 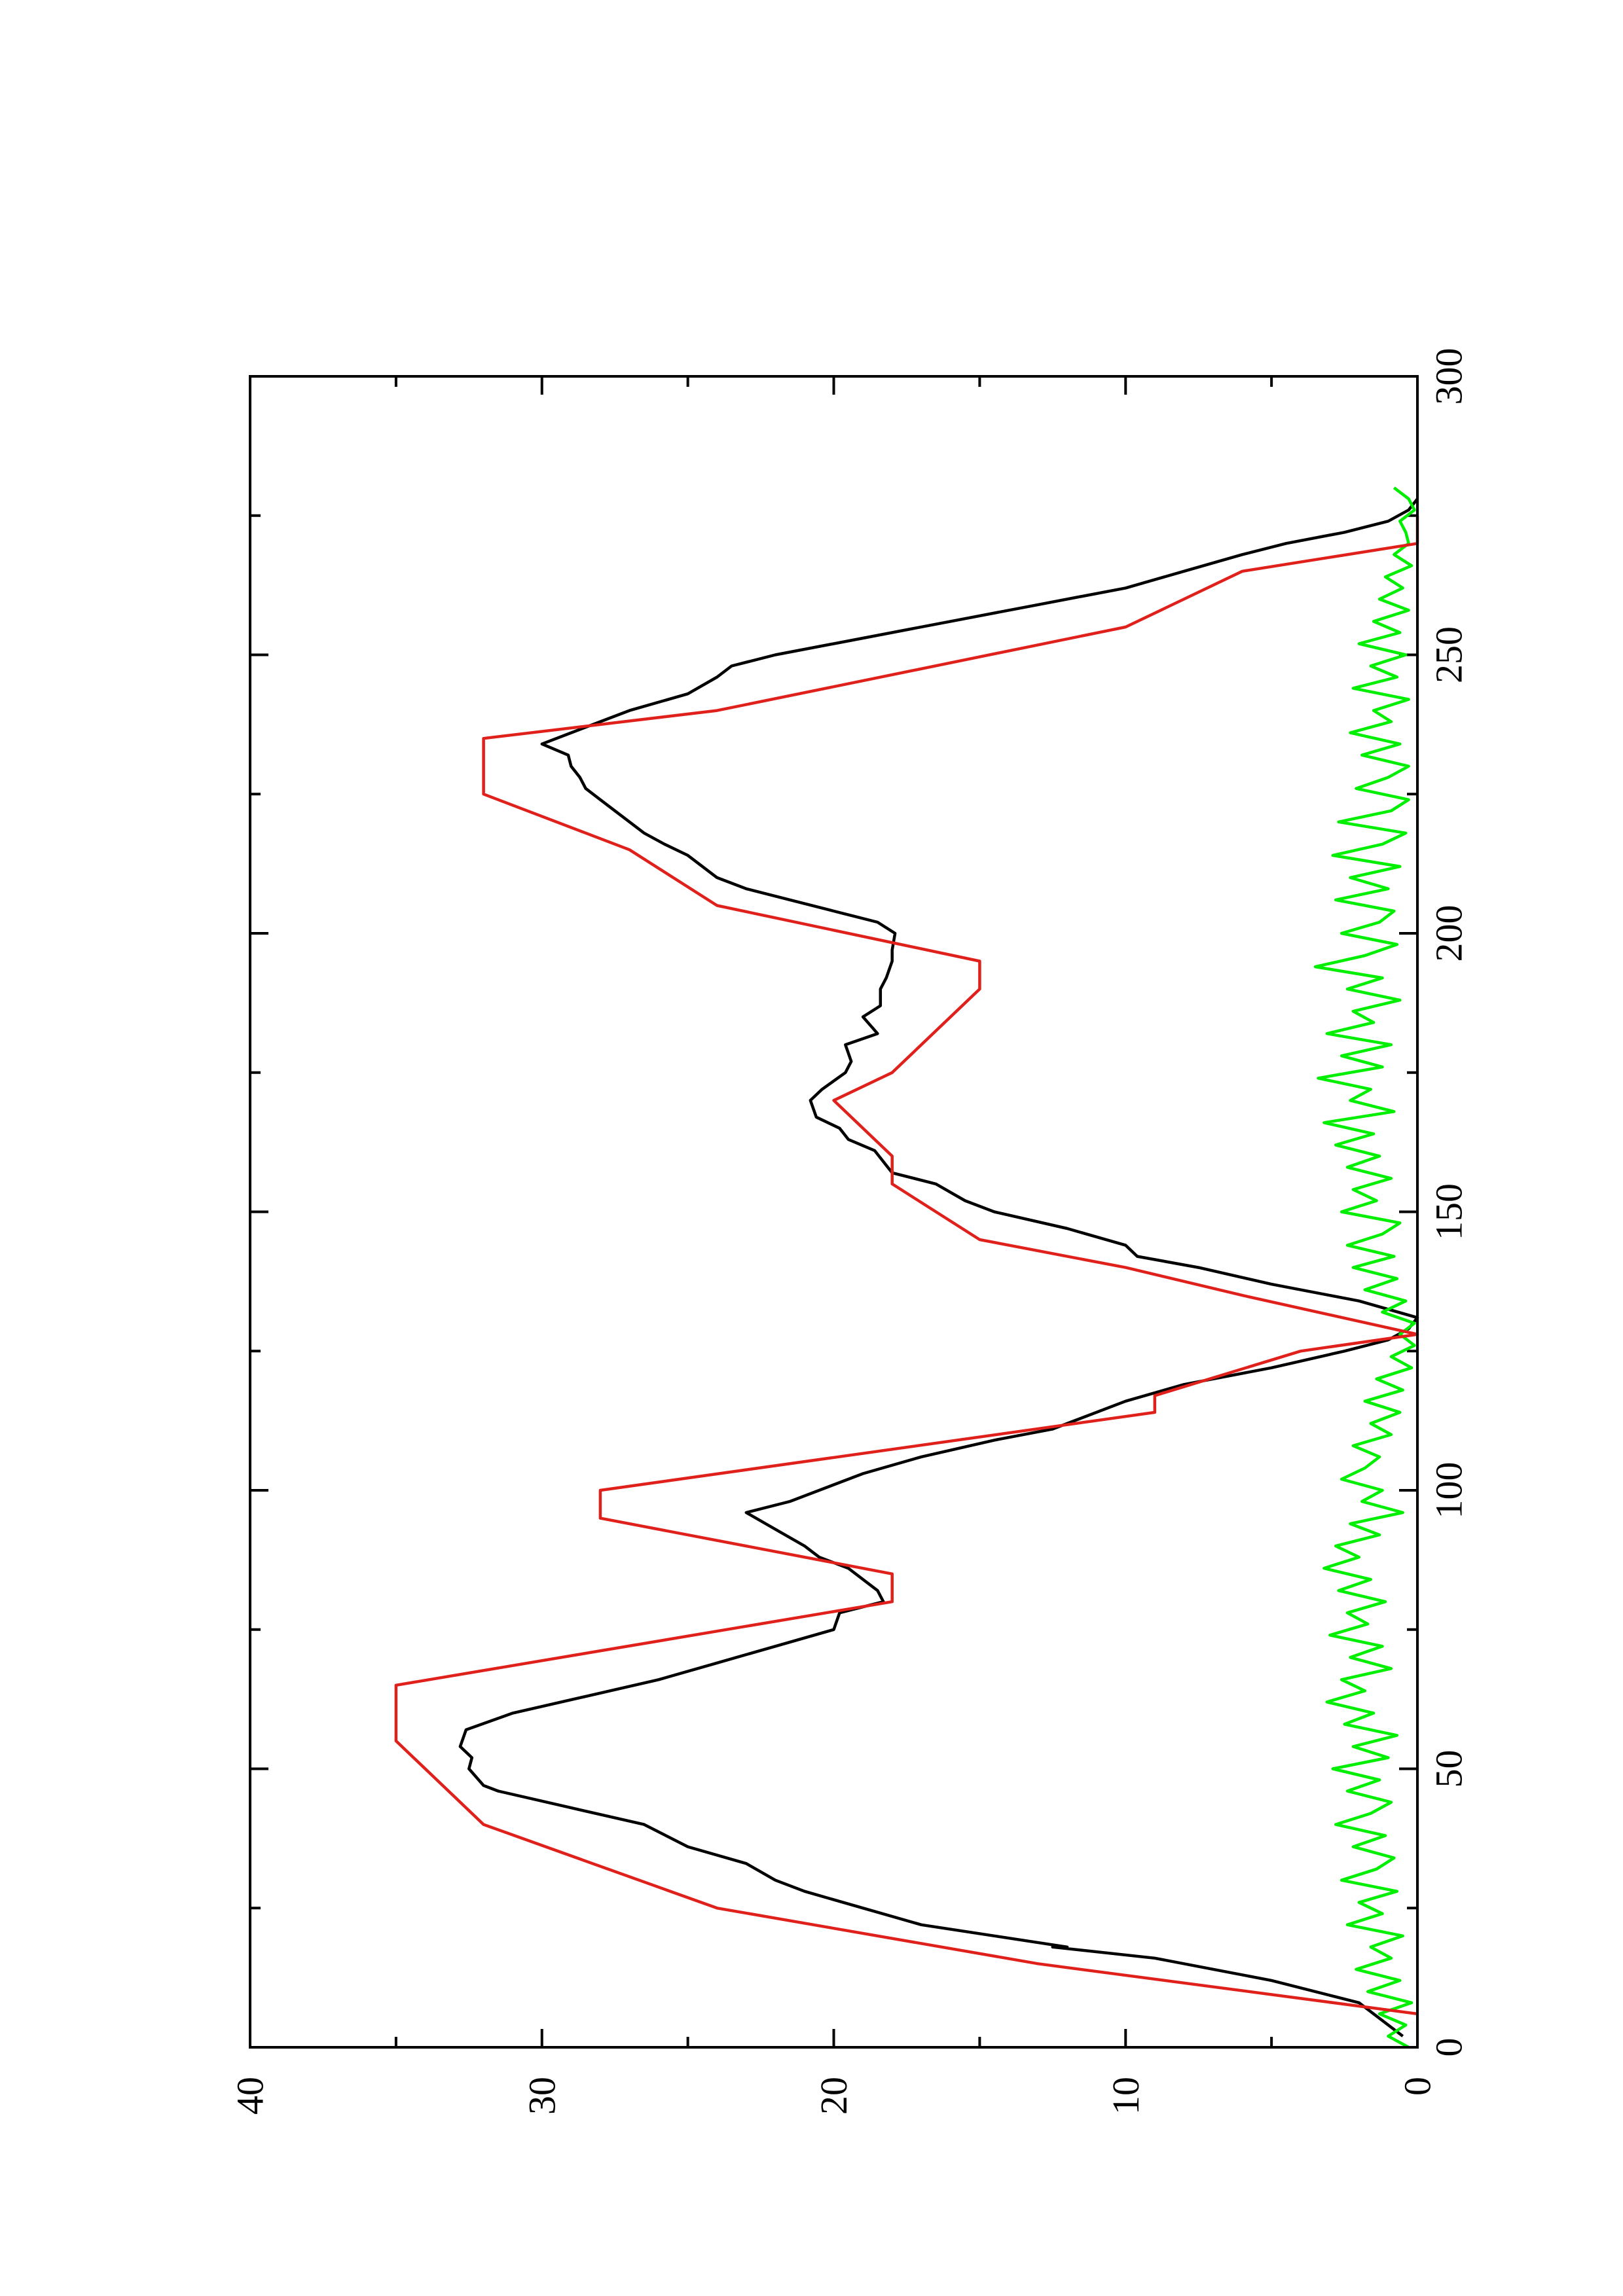 What do you see at coordinates (1417, 2086) in the screenshot?
I see `y-tick-label: 0` at bounding box center [1417, 2086].